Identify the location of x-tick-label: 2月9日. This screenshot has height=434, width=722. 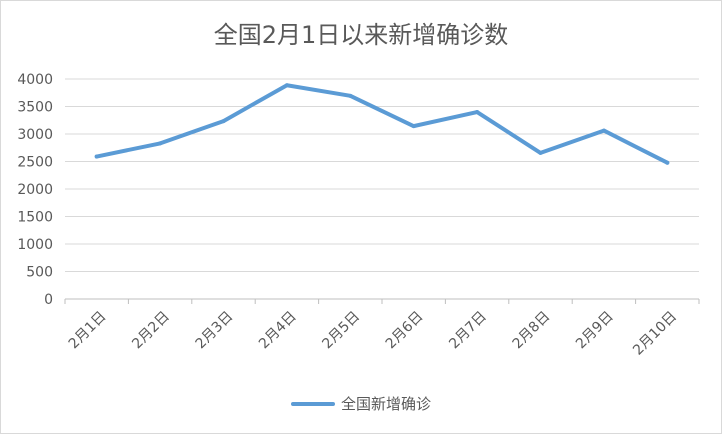
(595, 331).